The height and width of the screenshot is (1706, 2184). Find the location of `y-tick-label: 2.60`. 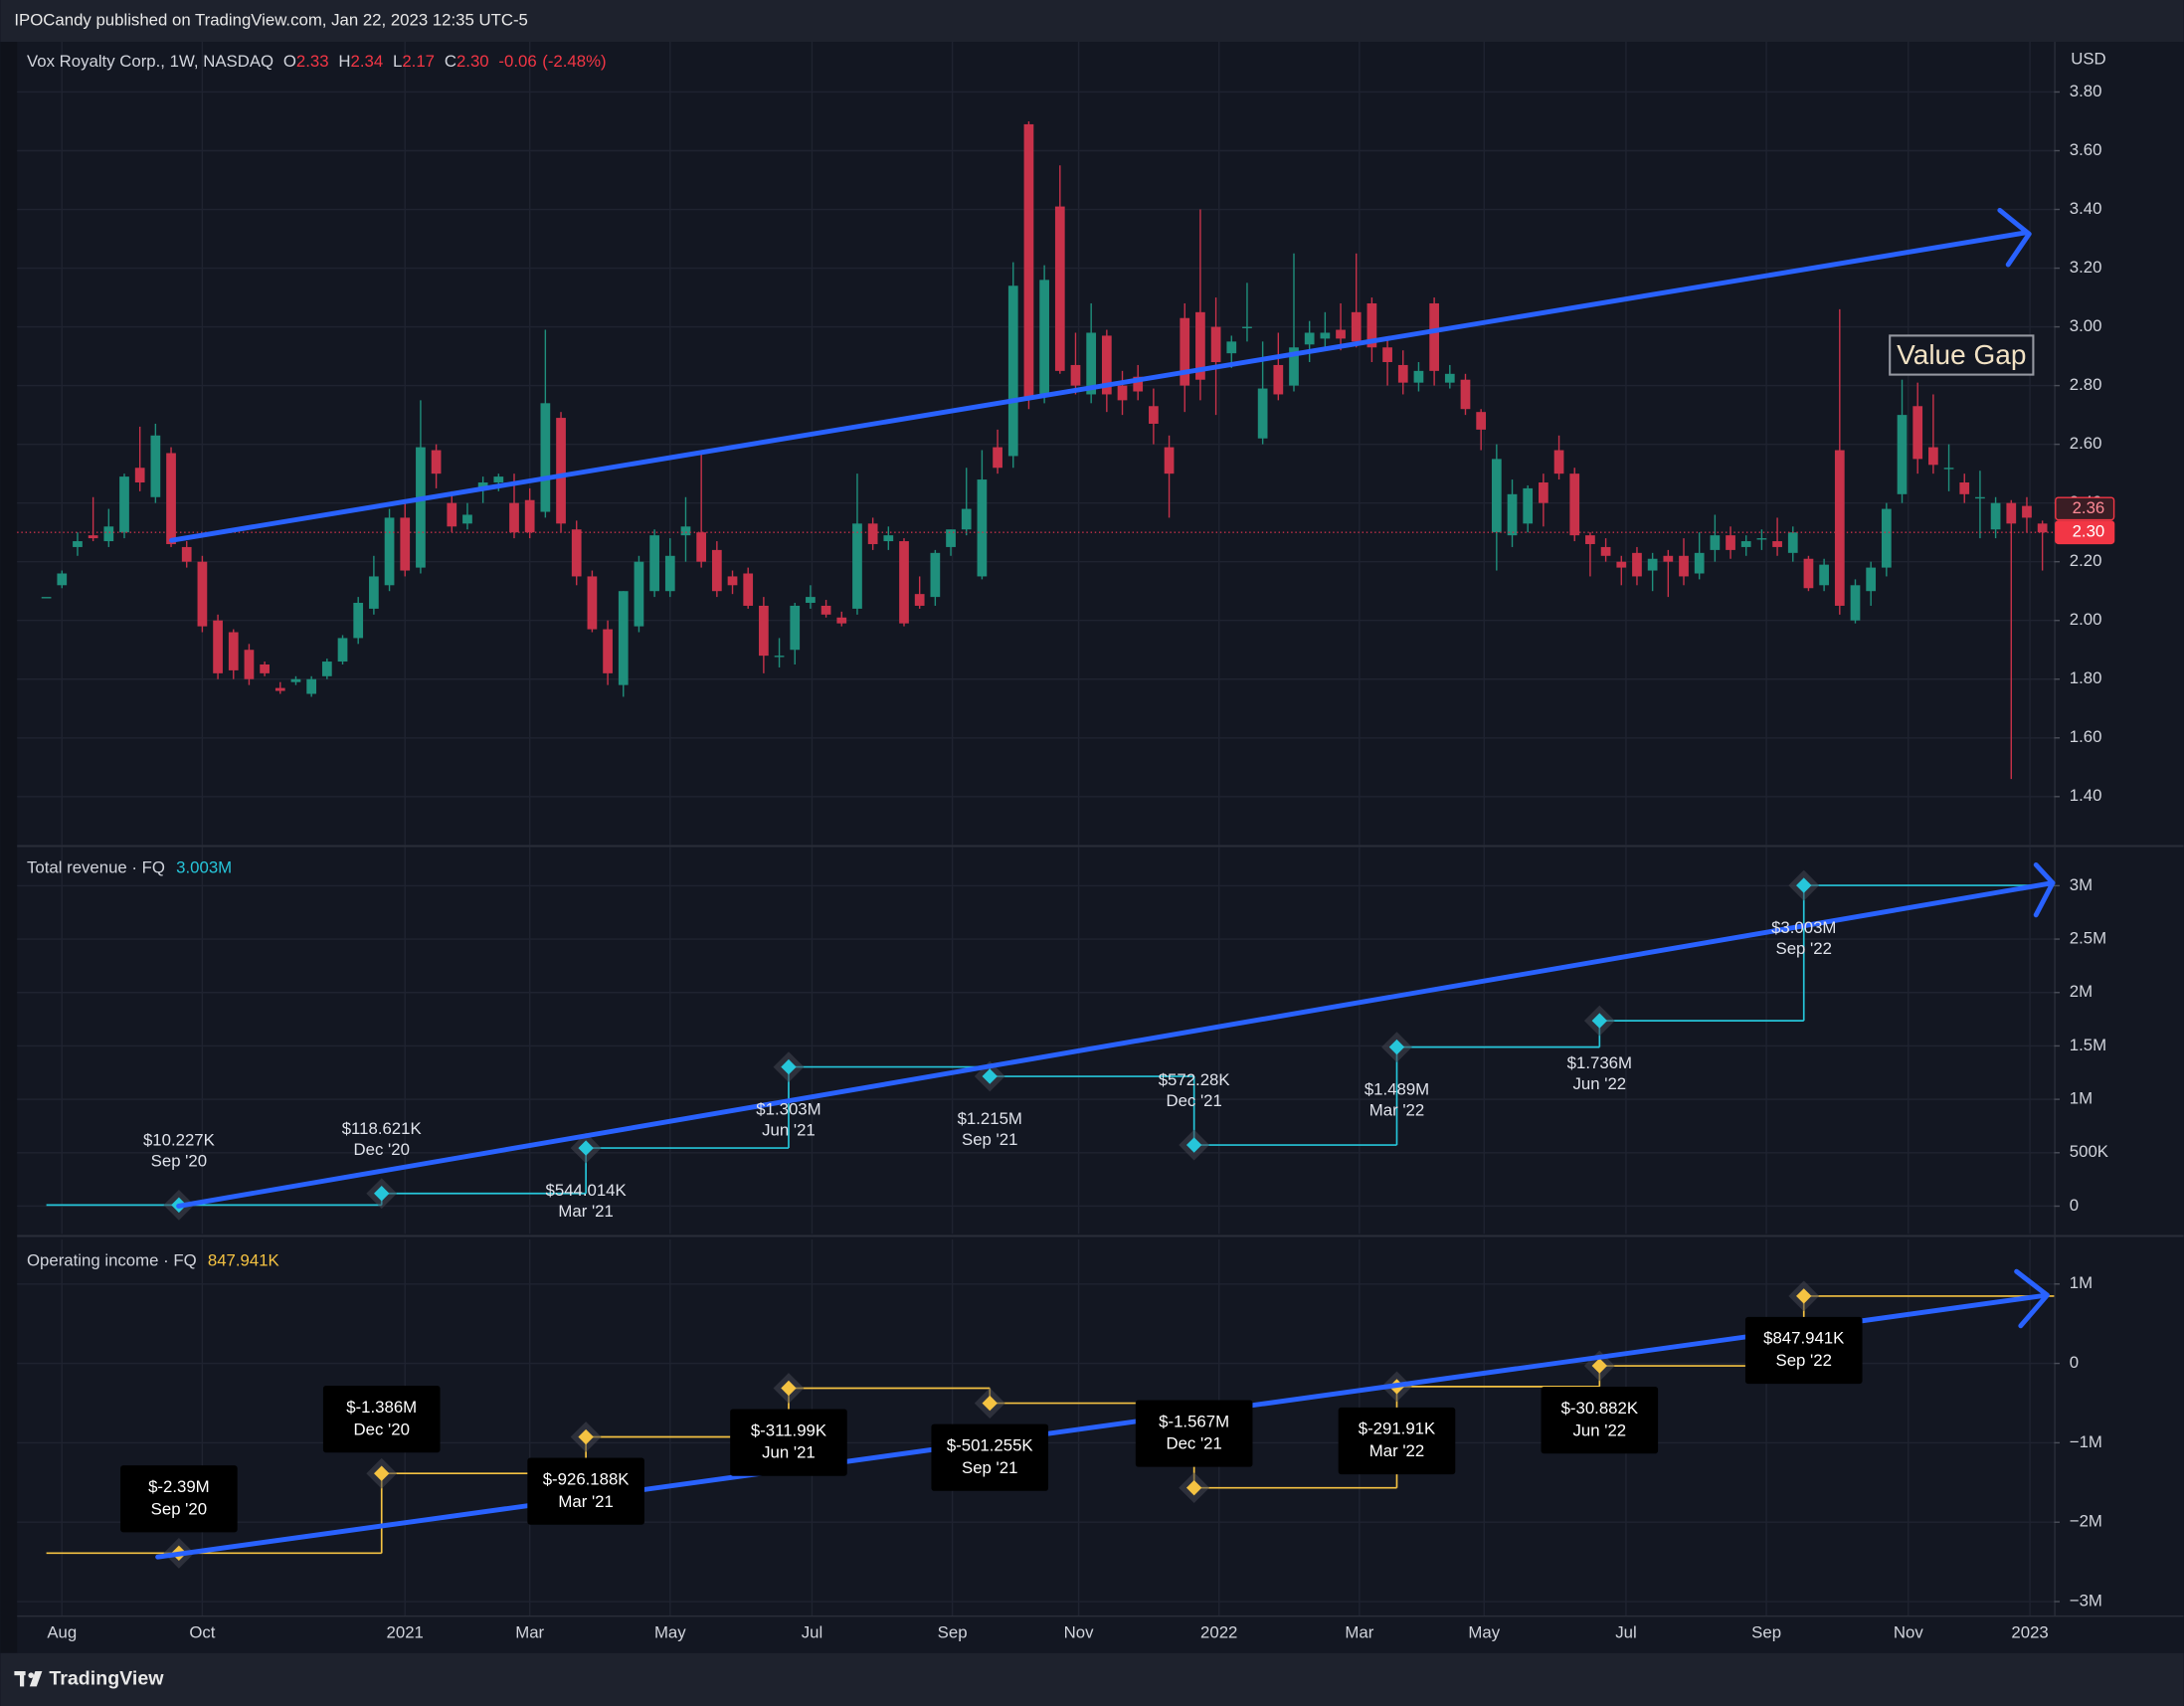

y-tick-label: 2.60 is located at coordinates (2086, 443).